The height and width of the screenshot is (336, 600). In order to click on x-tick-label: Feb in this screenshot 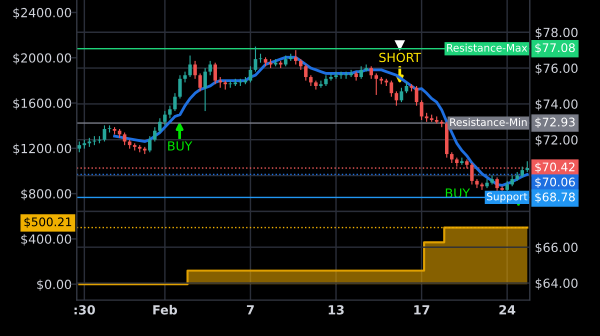, I will do `click(165, 309)`.